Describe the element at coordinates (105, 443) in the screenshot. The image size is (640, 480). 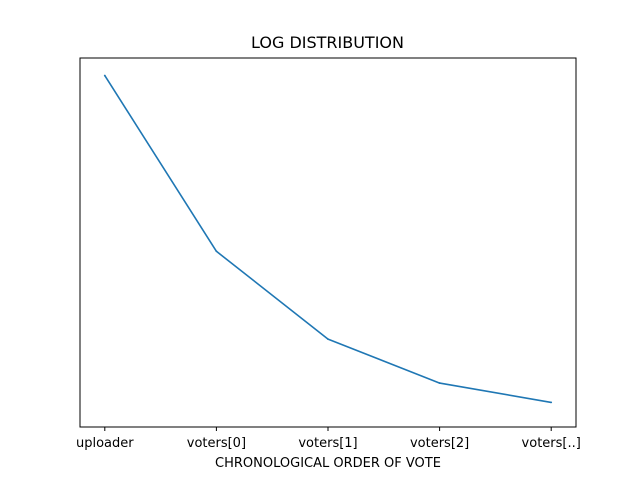
I see `x-tick-label: uploader` at that location.